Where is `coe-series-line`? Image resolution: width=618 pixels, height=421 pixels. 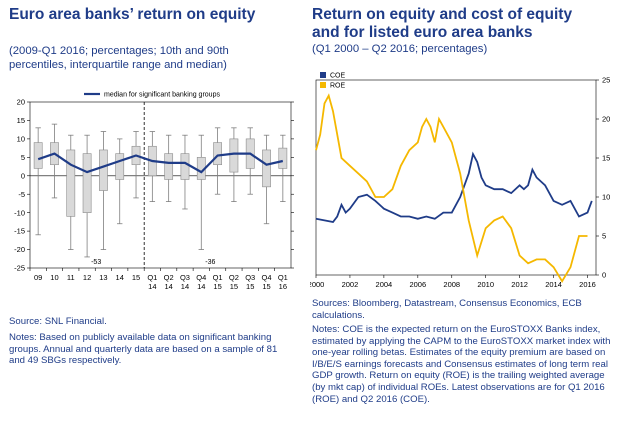
coe-series-line is located at coordinates (454, 187).